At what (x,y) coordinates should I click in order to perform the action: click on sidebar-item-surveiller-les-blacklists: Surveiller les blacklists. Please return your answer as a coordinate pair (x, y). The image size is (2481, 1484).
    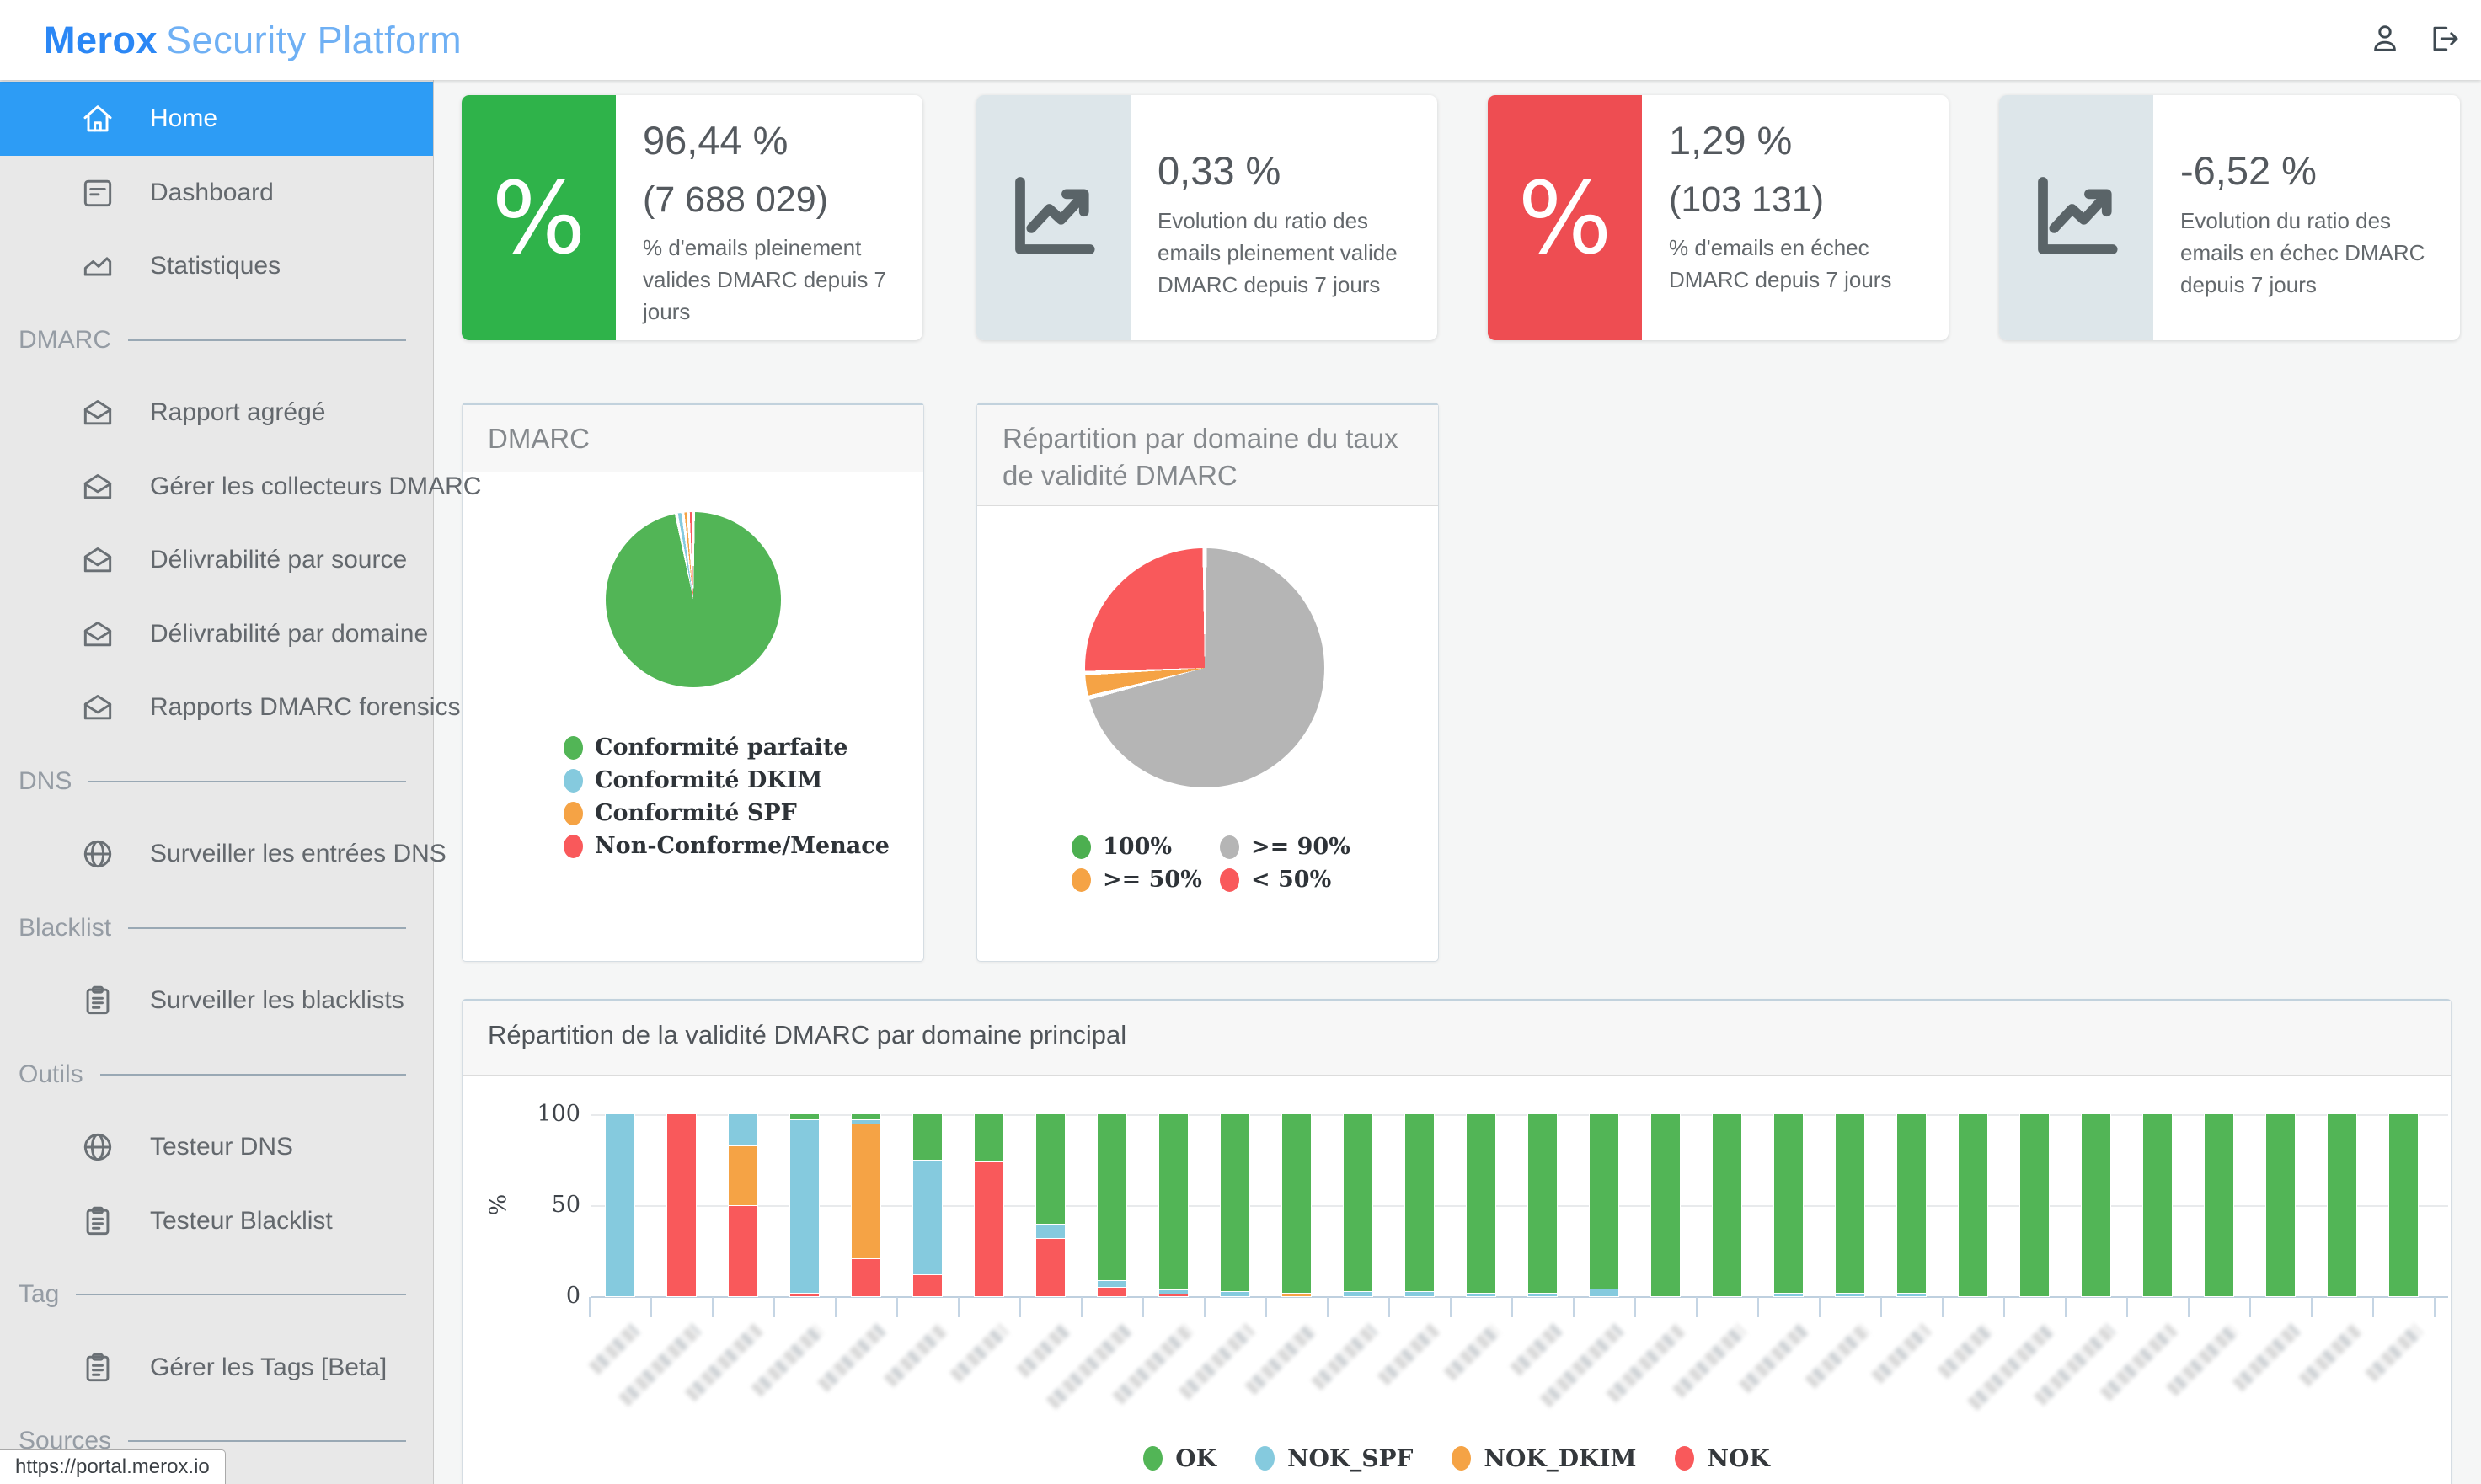
    Looking at the image, I should click on (216, 1001).